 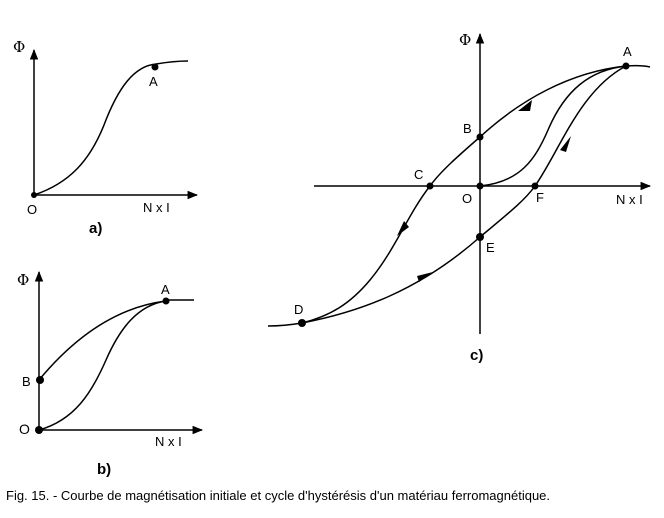 I want to click on panel-c-tag: c), so click(x=476, y=355).